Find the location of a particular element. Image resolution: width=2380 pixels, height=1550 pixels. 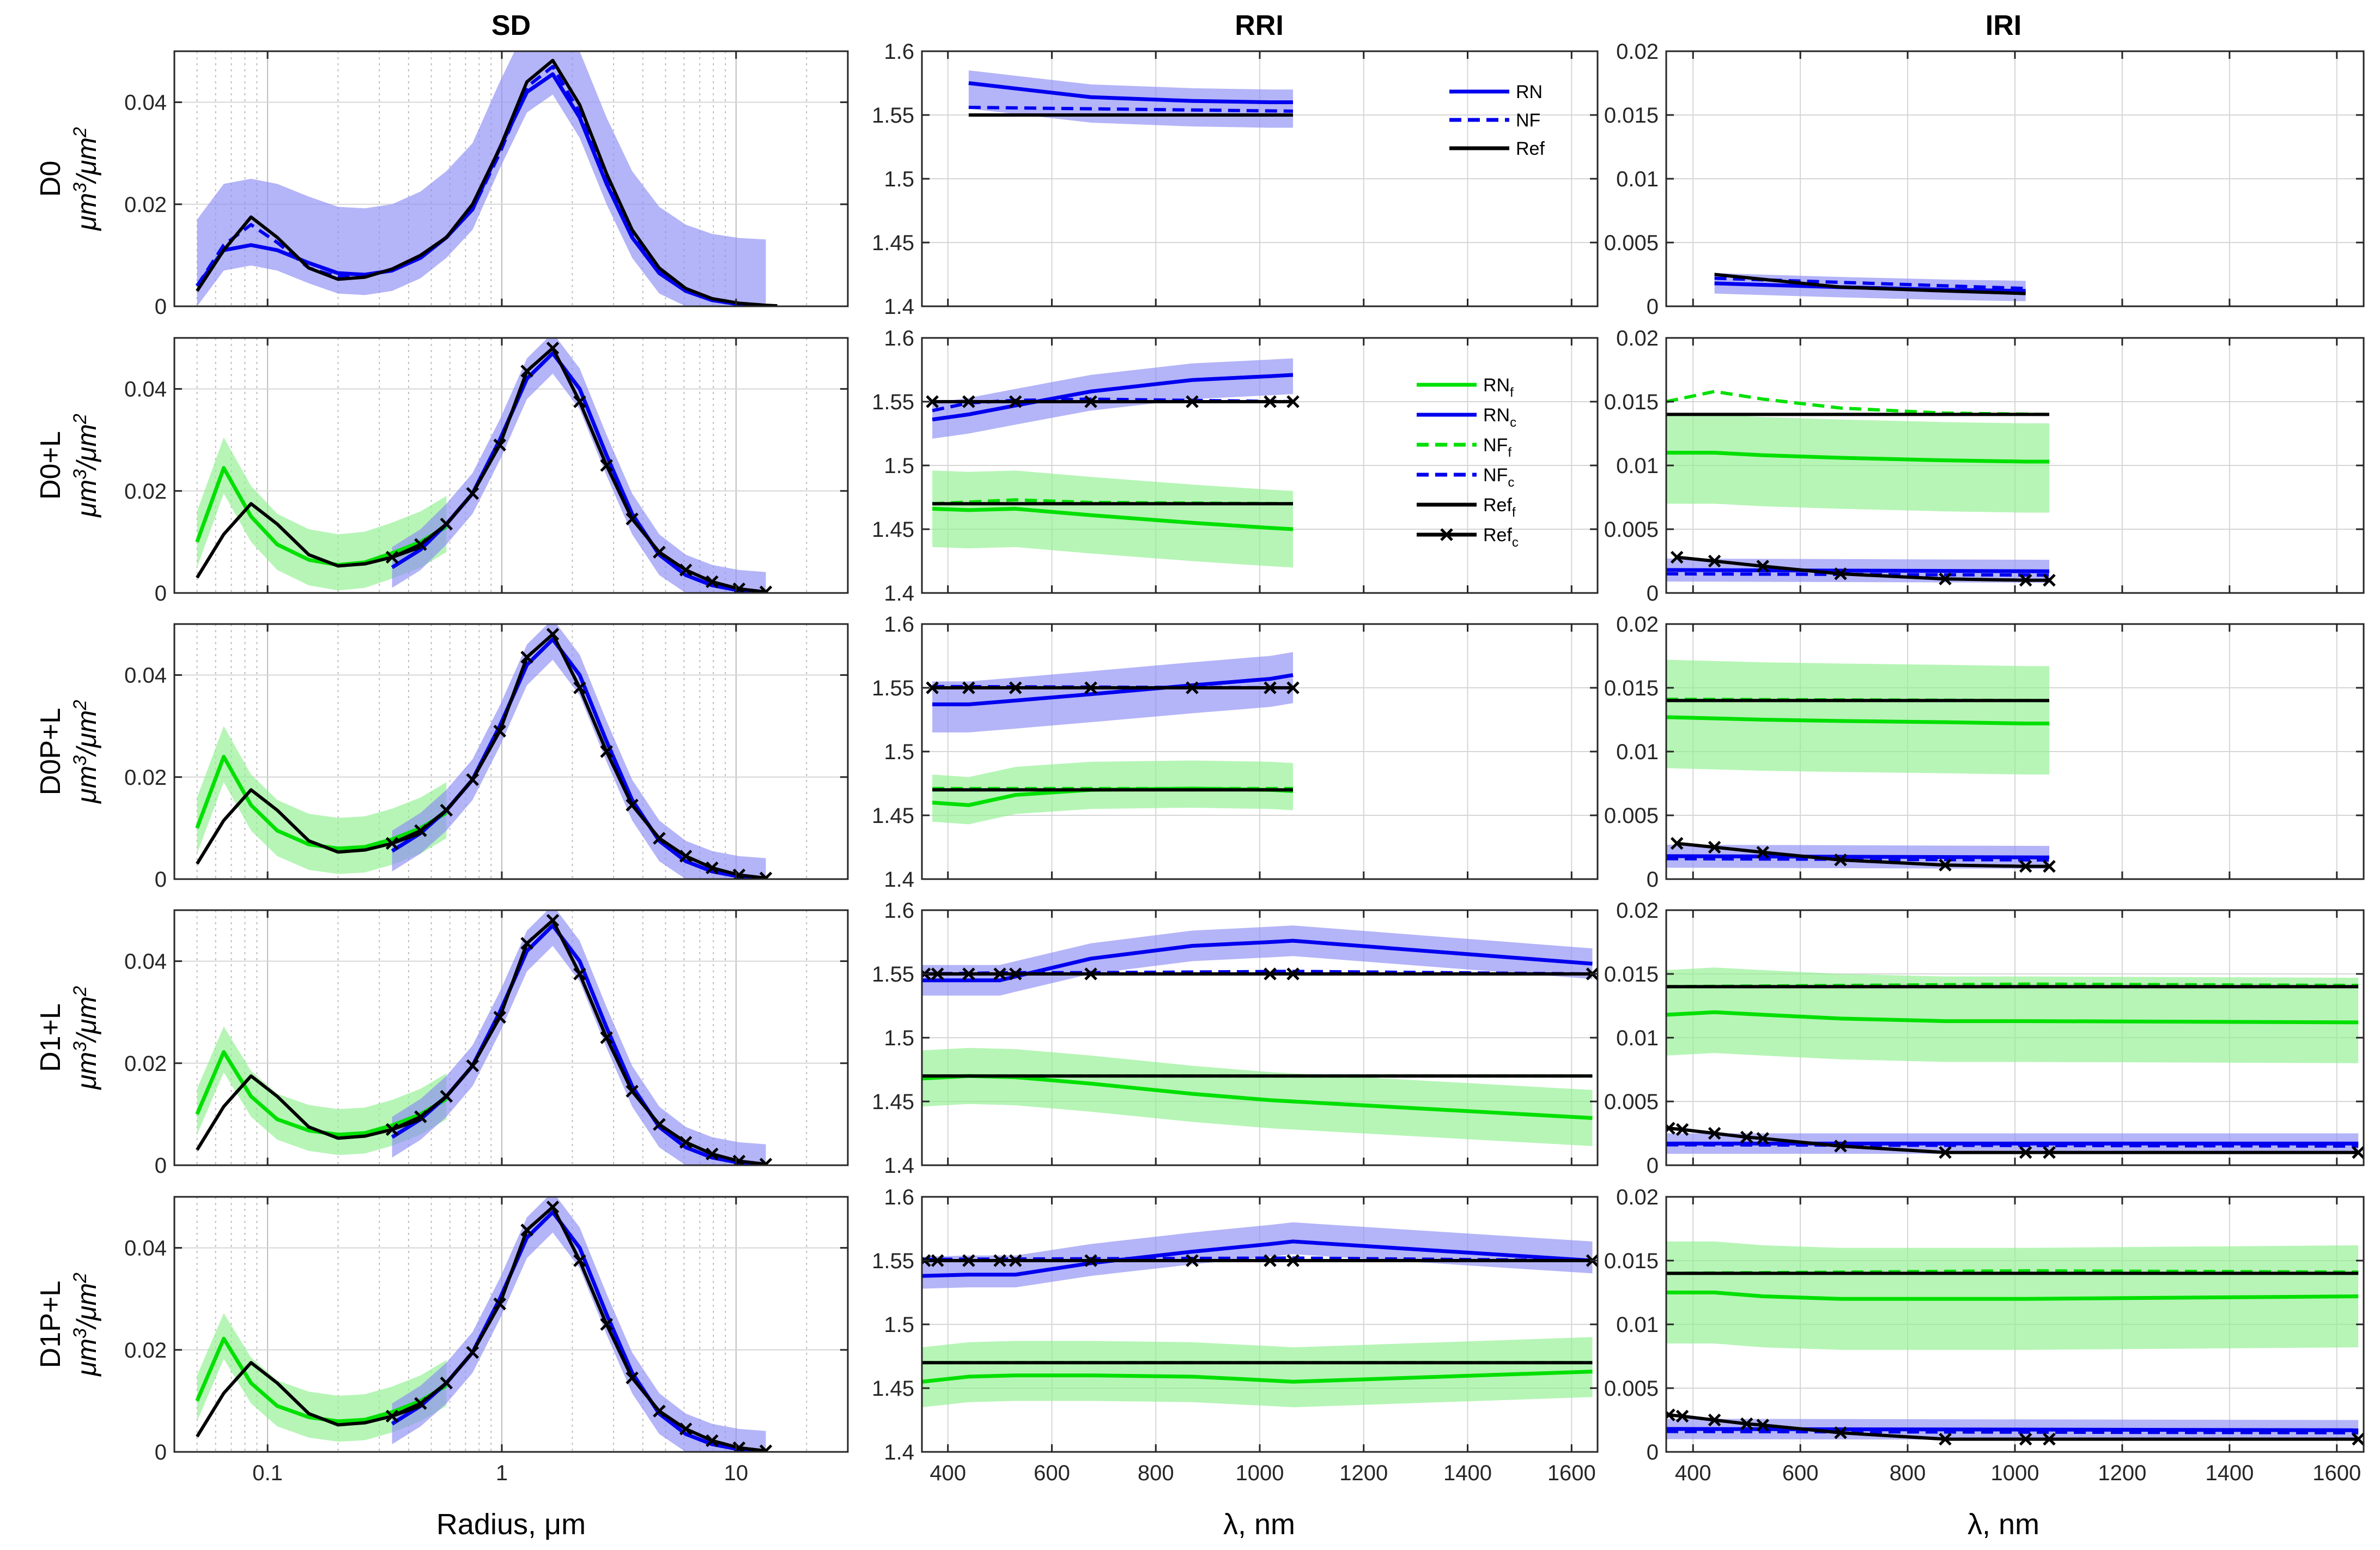

series-ref-c is located at coordinates (2013, 1427).